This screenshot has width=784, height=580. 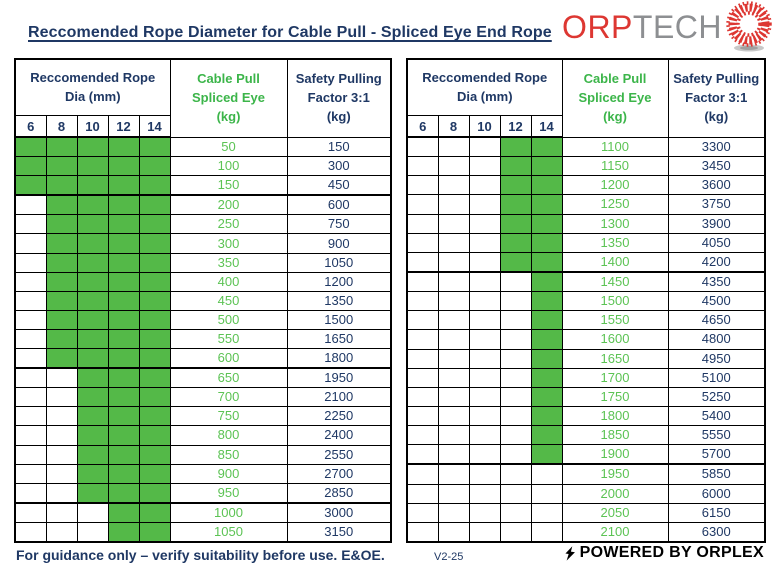 What do you see at coordinates (228, 319) in the screenshot?
I see `cable-pull-value: 500` at bounding box center [228, 319].